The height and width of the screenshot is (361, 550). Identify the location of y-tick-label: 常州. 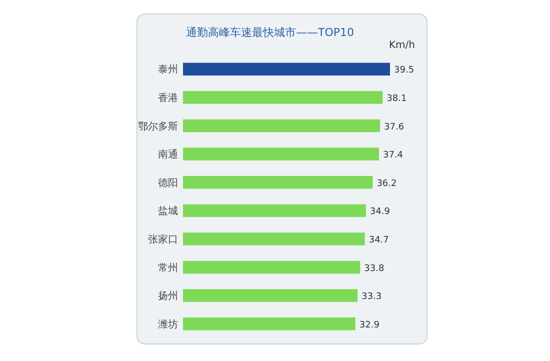
(168, 268).